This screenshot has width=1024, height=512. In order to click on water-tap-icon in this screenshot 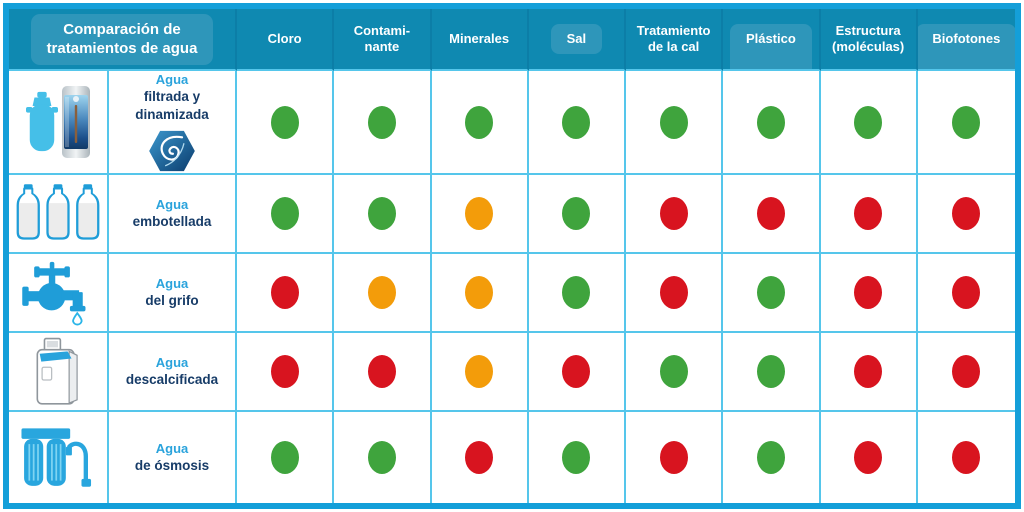, I will do `click(54, 293)`.